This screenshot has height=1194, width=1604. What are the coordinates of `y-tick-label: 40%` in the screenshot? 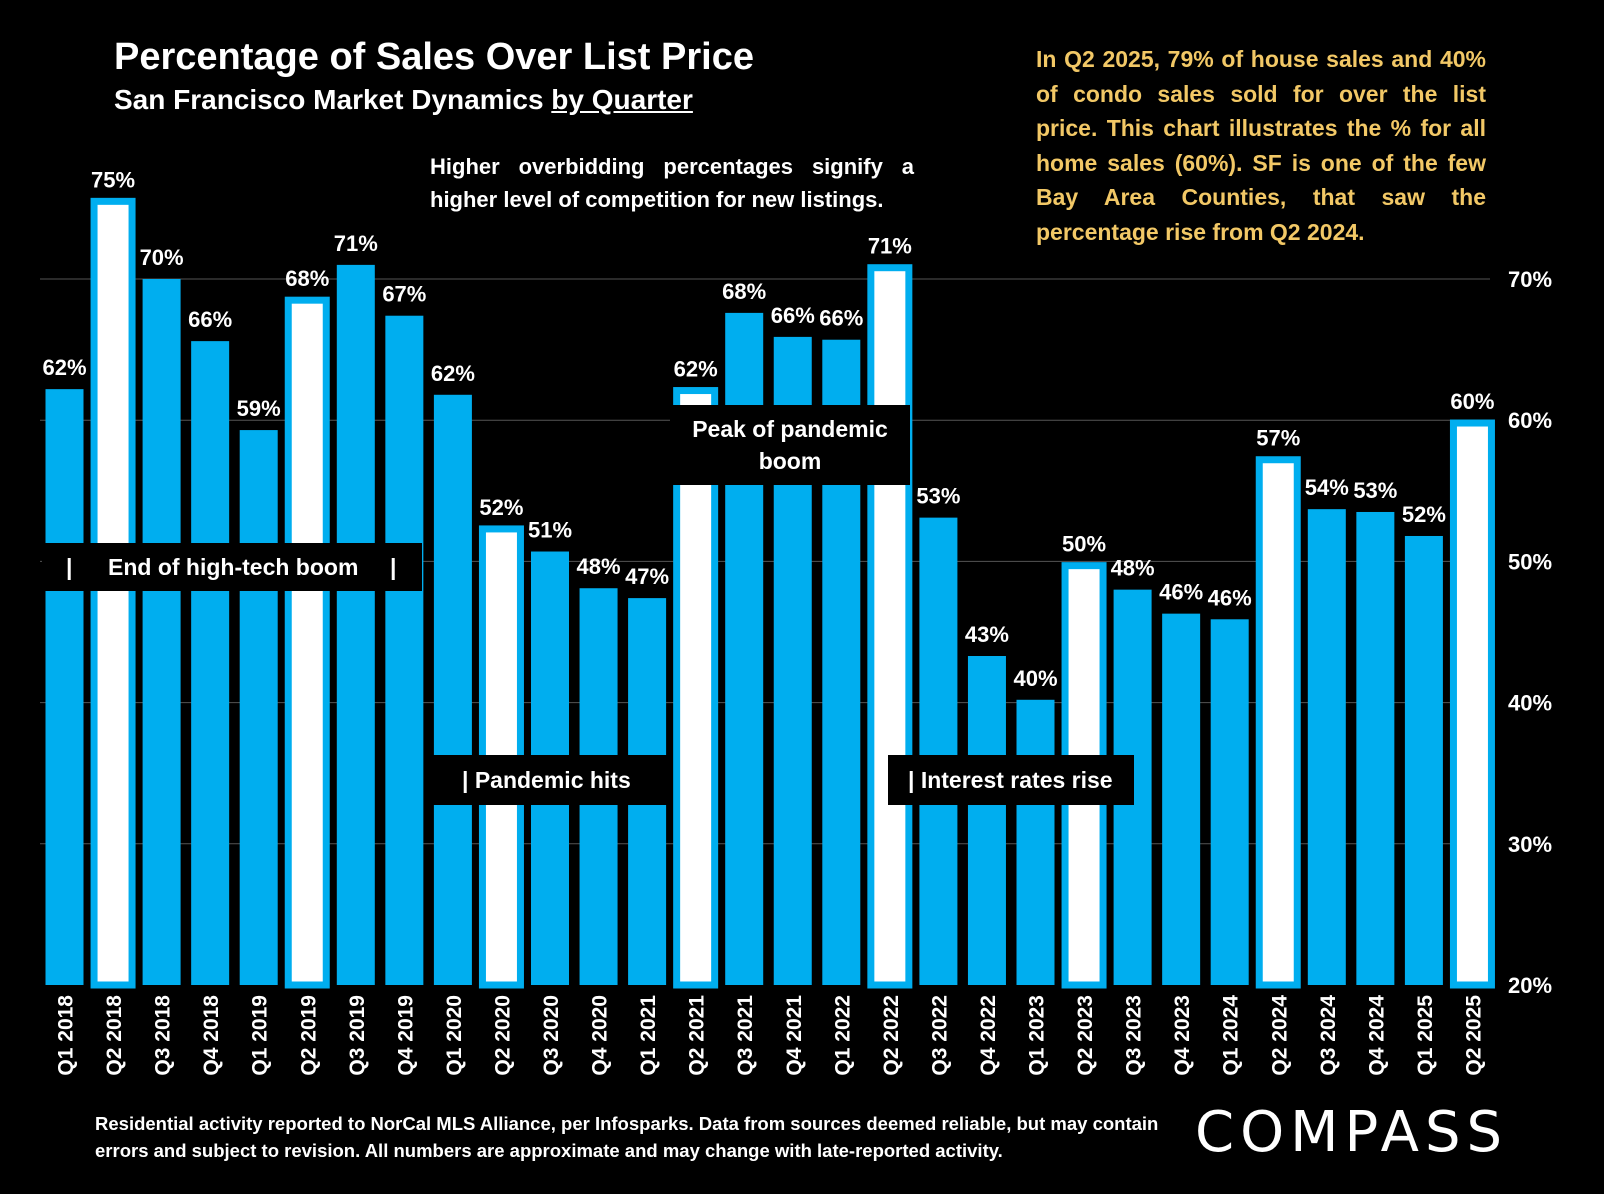 It's located at (1530, 703).